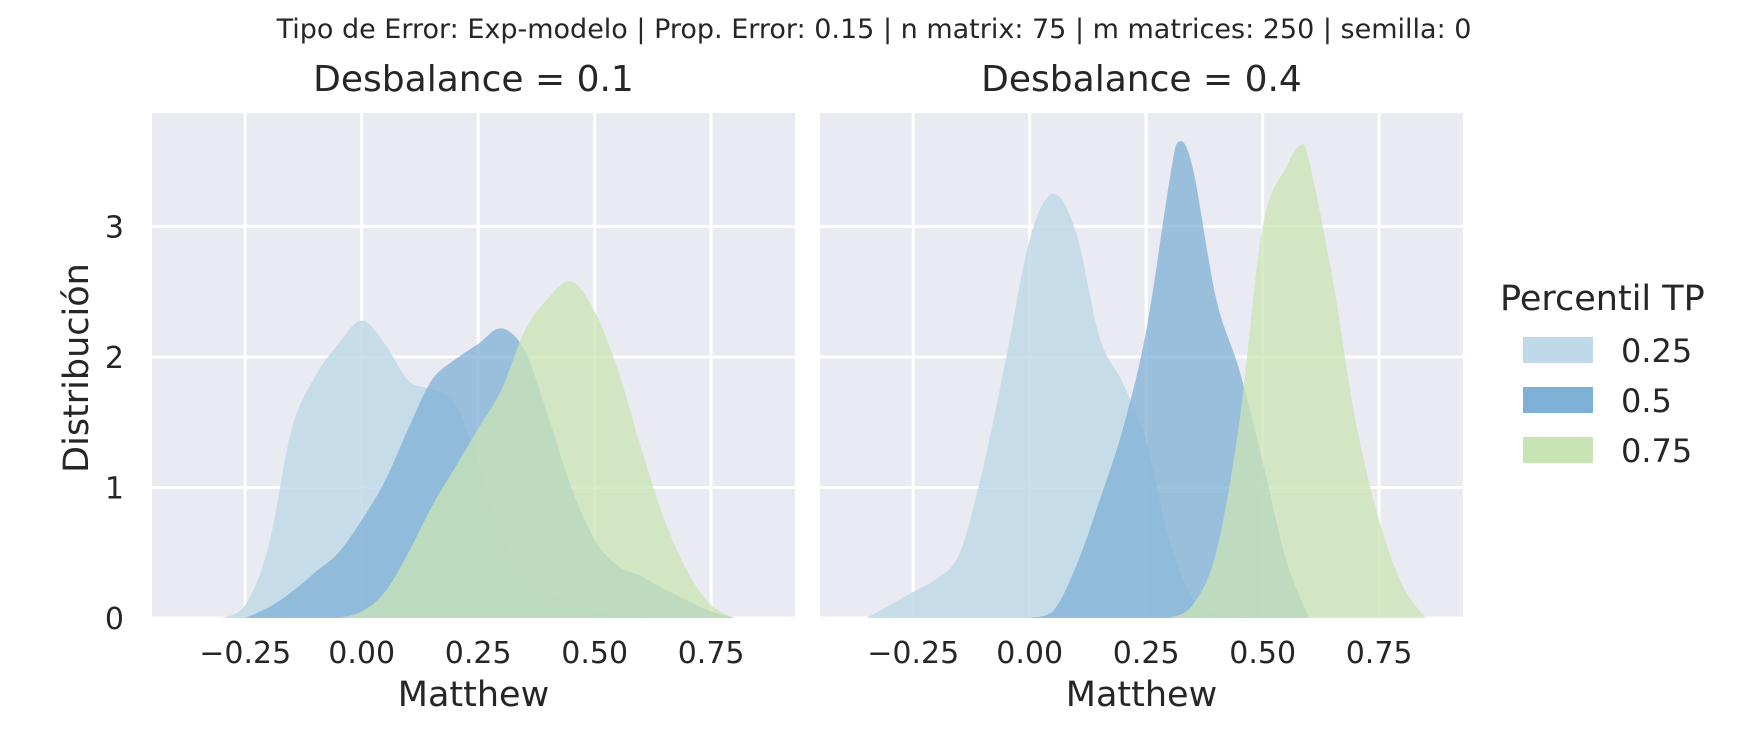 The image size is (1748, 755). Describe the element at coordinates (1602, 299) in the screenshot. I see `legend-title: Percentil TP` at that location.